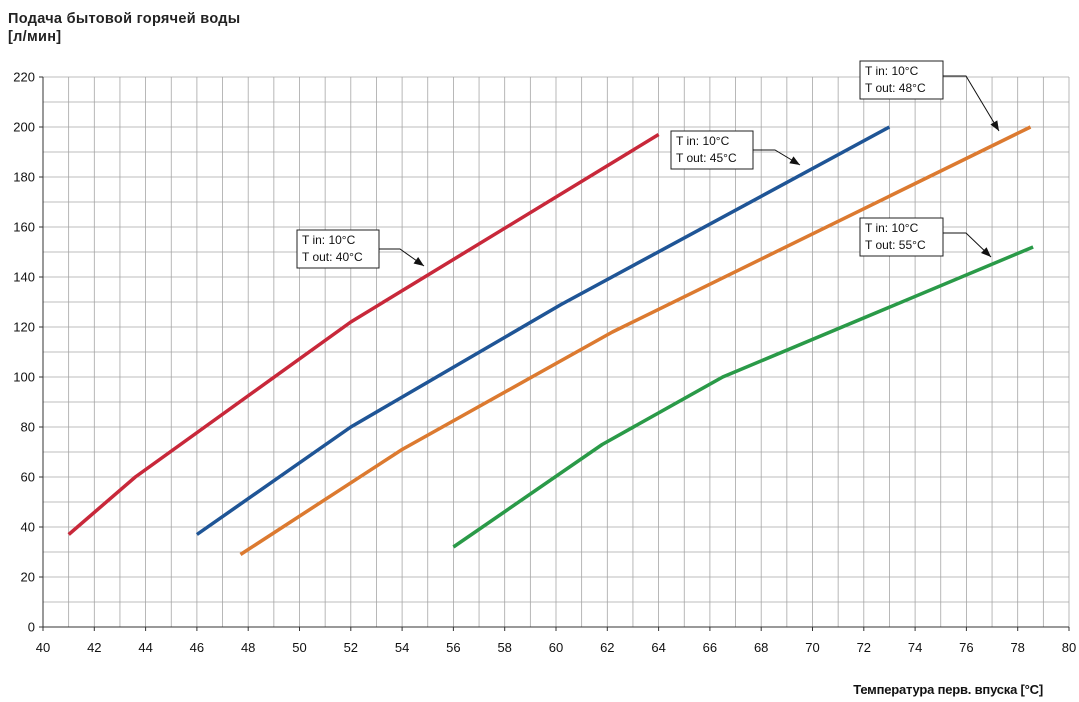  I want to click on x-tick-label: 58, so click(504, 647).